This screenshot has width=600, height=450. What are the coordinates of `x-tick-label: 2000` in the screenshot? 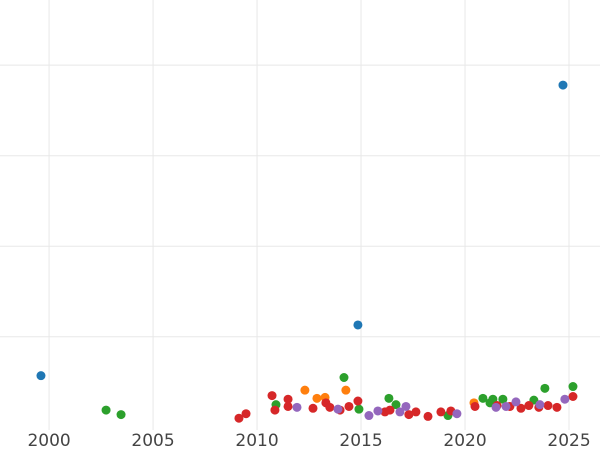 It's located at (48, 440).